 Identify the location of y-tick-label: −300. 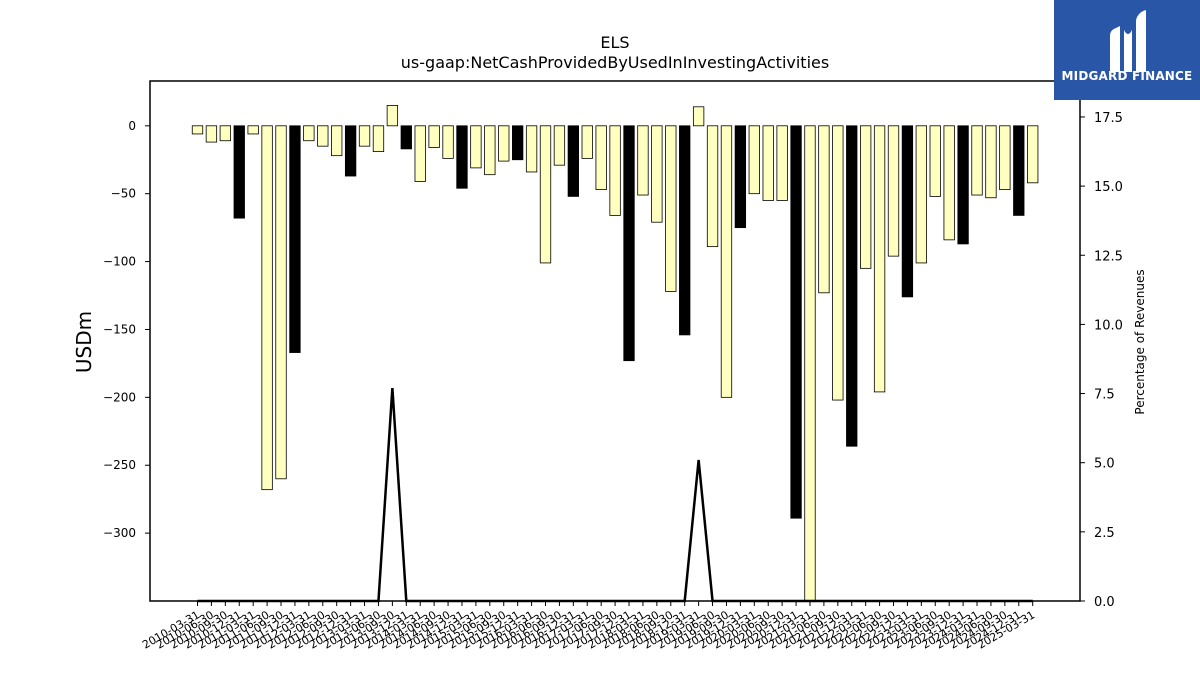
(119, 533).